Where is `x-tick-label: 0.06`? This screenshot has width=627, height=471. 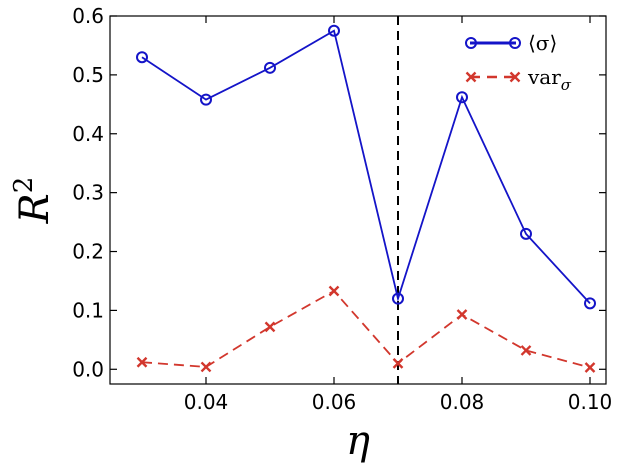
x-tick-label: 0.06 is located at coordinates (334, 402).